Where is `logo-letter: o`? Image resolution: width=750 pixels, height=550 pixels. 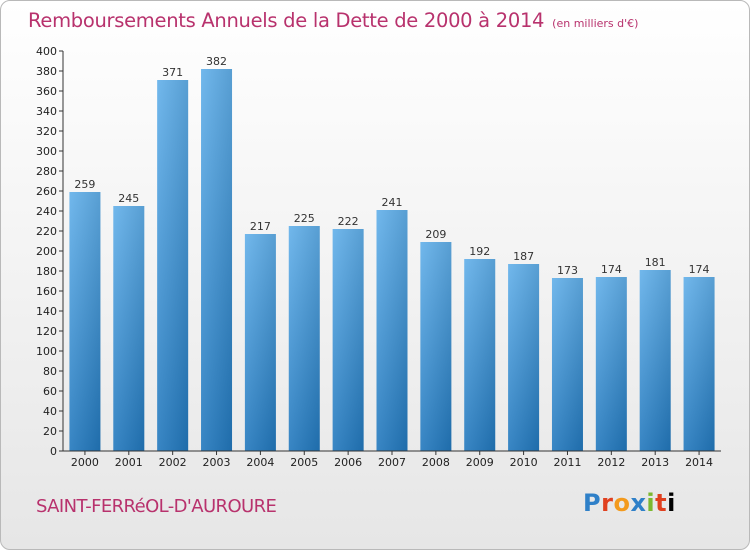
logo-letter: o is located at coordinates (622, 503).